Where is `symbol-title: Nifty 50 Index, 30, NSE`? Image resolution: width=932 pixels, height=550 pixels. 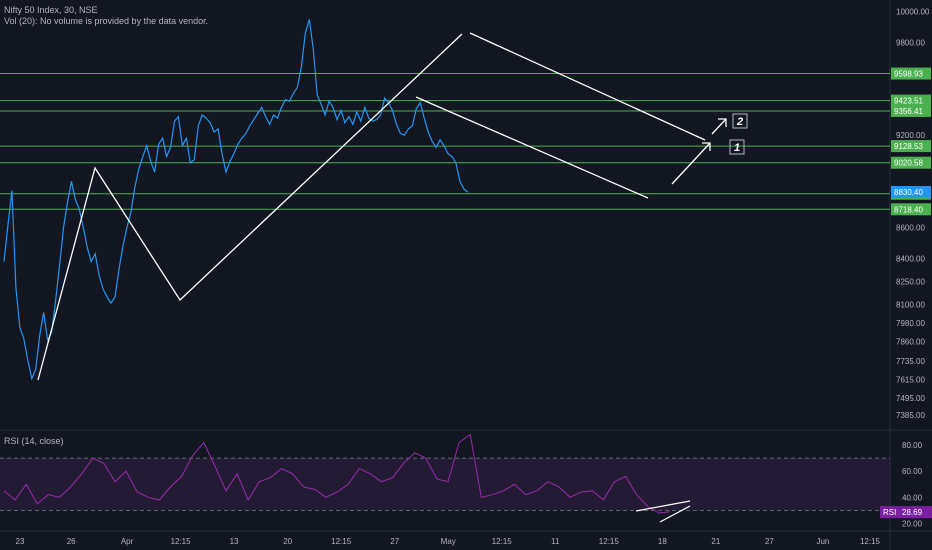 symbol-title: Nifty 50 Index, 30, NSE is located at coordinates (51, 10).